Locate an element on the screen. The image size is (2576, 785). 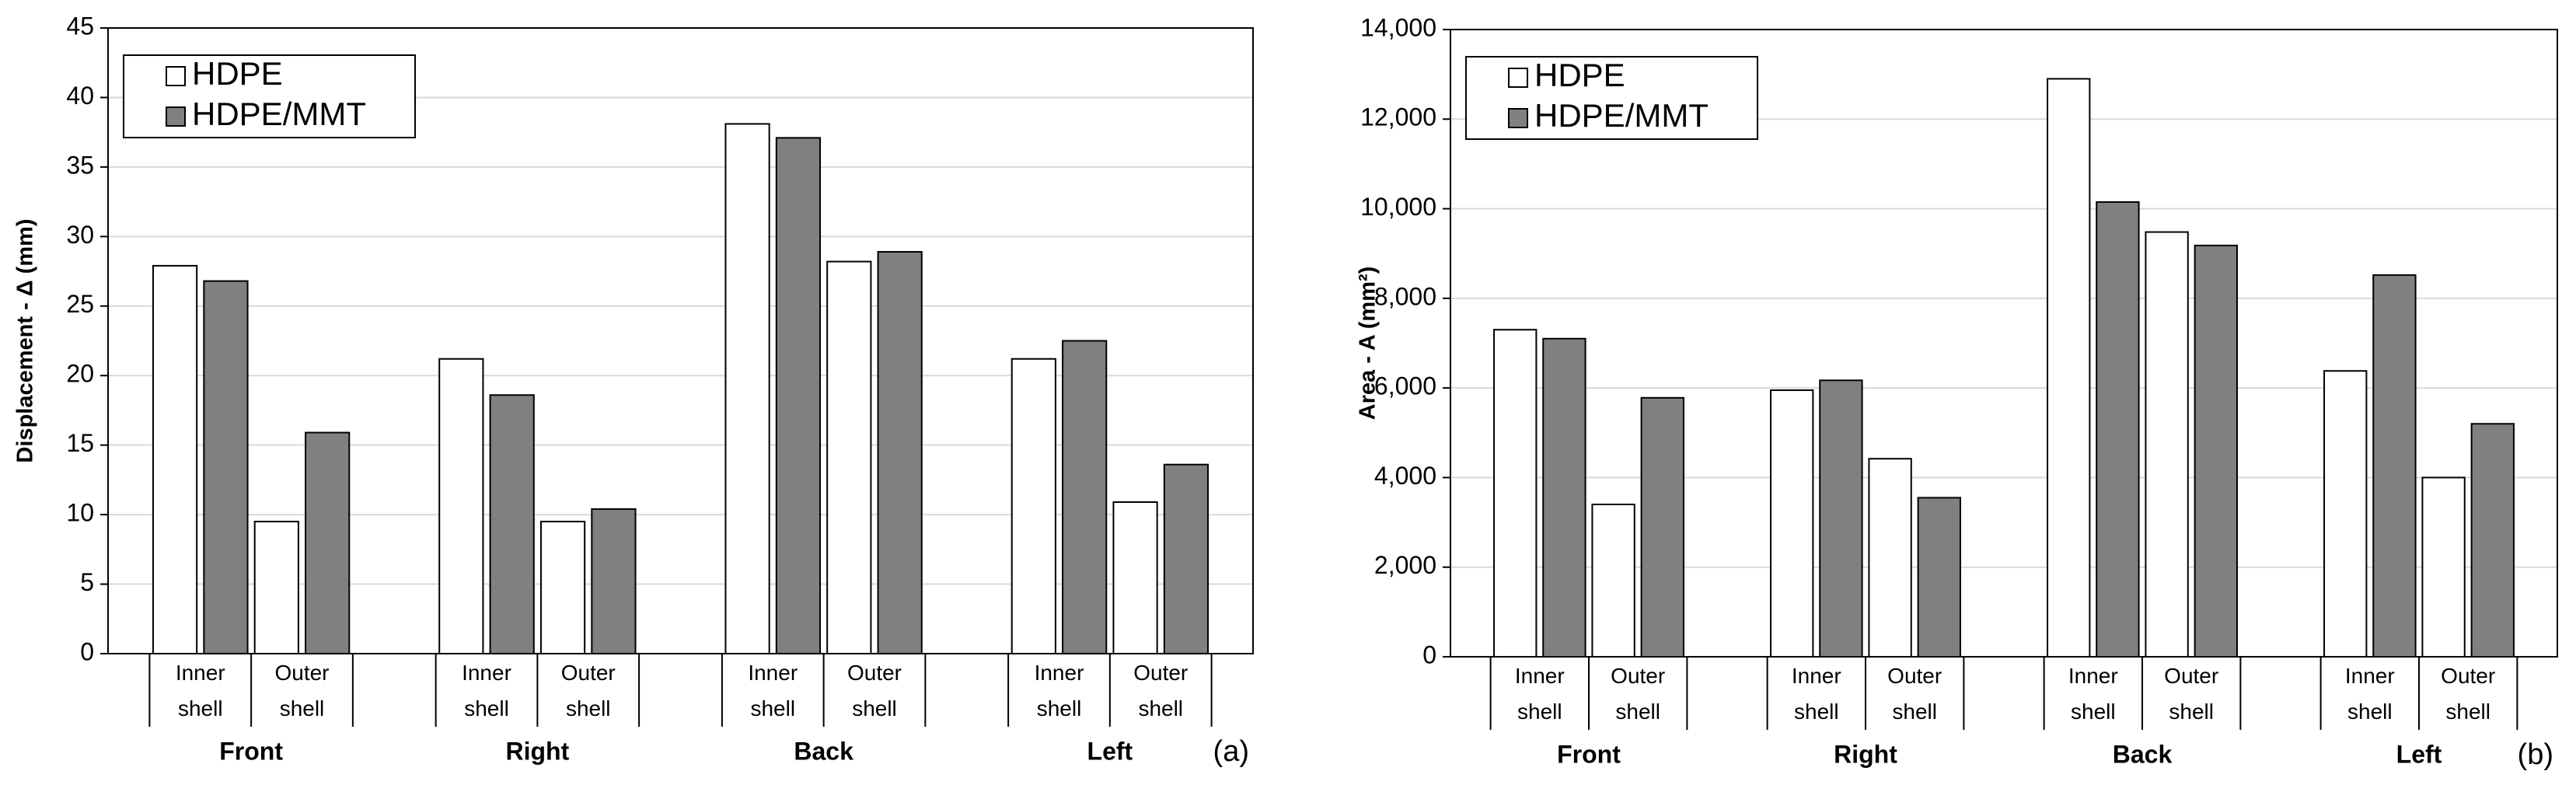
y-tick-label: 5 is located at coordinates (87, 582).